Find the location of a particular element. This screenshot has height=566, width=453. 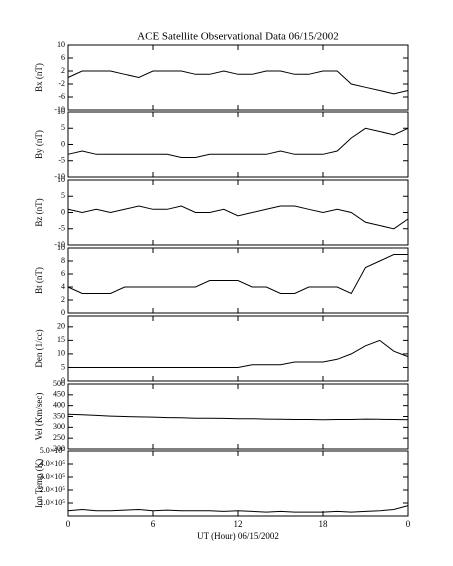

y-tick-label: 2.0×10⁵ is located at coordinates (53, 489).